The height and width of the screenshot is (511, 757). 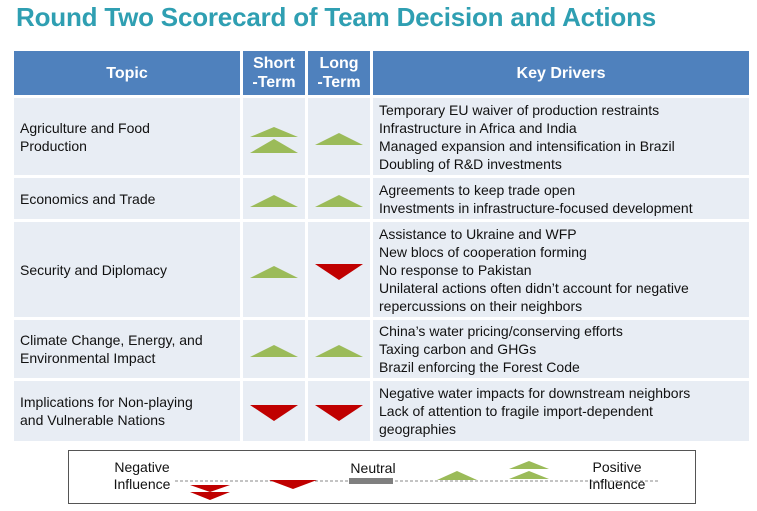 I want to click on header-long-term: Long -Term, so click(x=339, y=73).